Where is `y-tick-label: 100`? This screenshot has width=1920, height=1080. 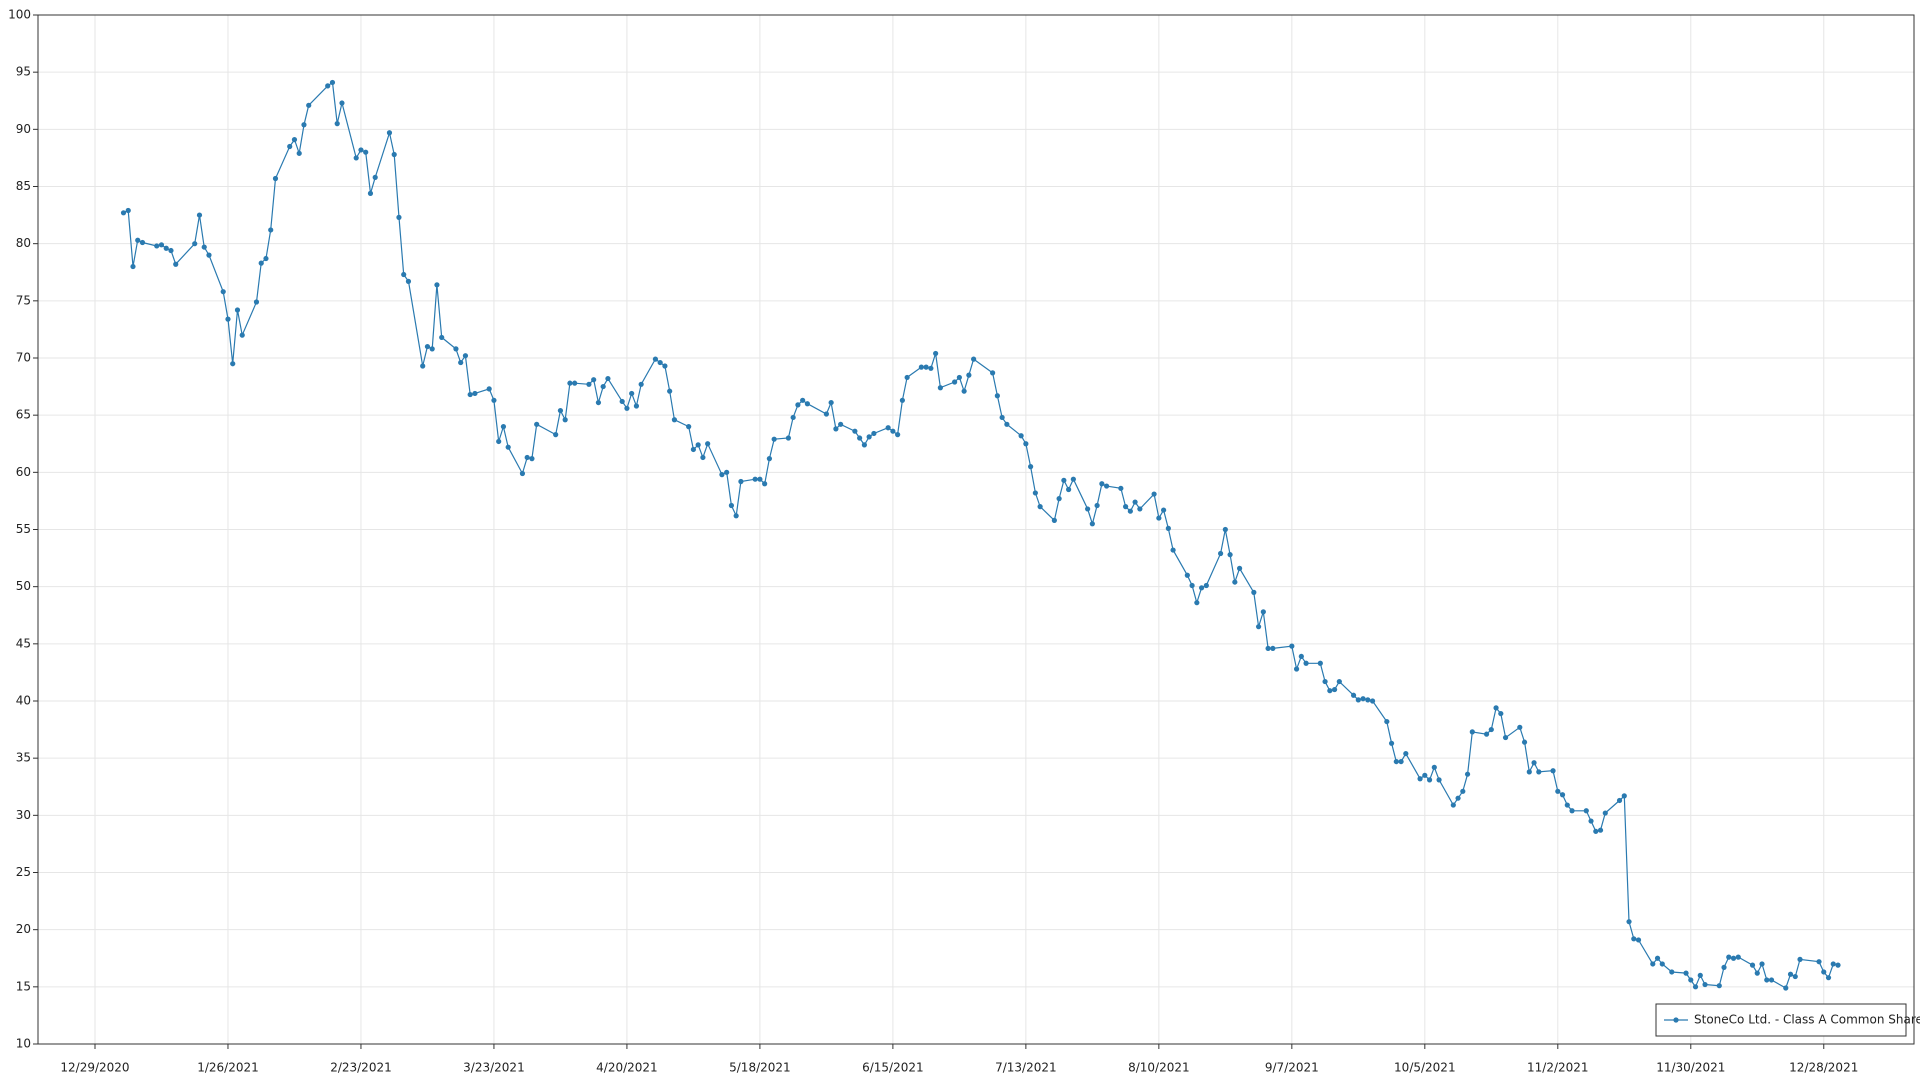
y-tick-label: 100 is located at coordinates (19, 15).